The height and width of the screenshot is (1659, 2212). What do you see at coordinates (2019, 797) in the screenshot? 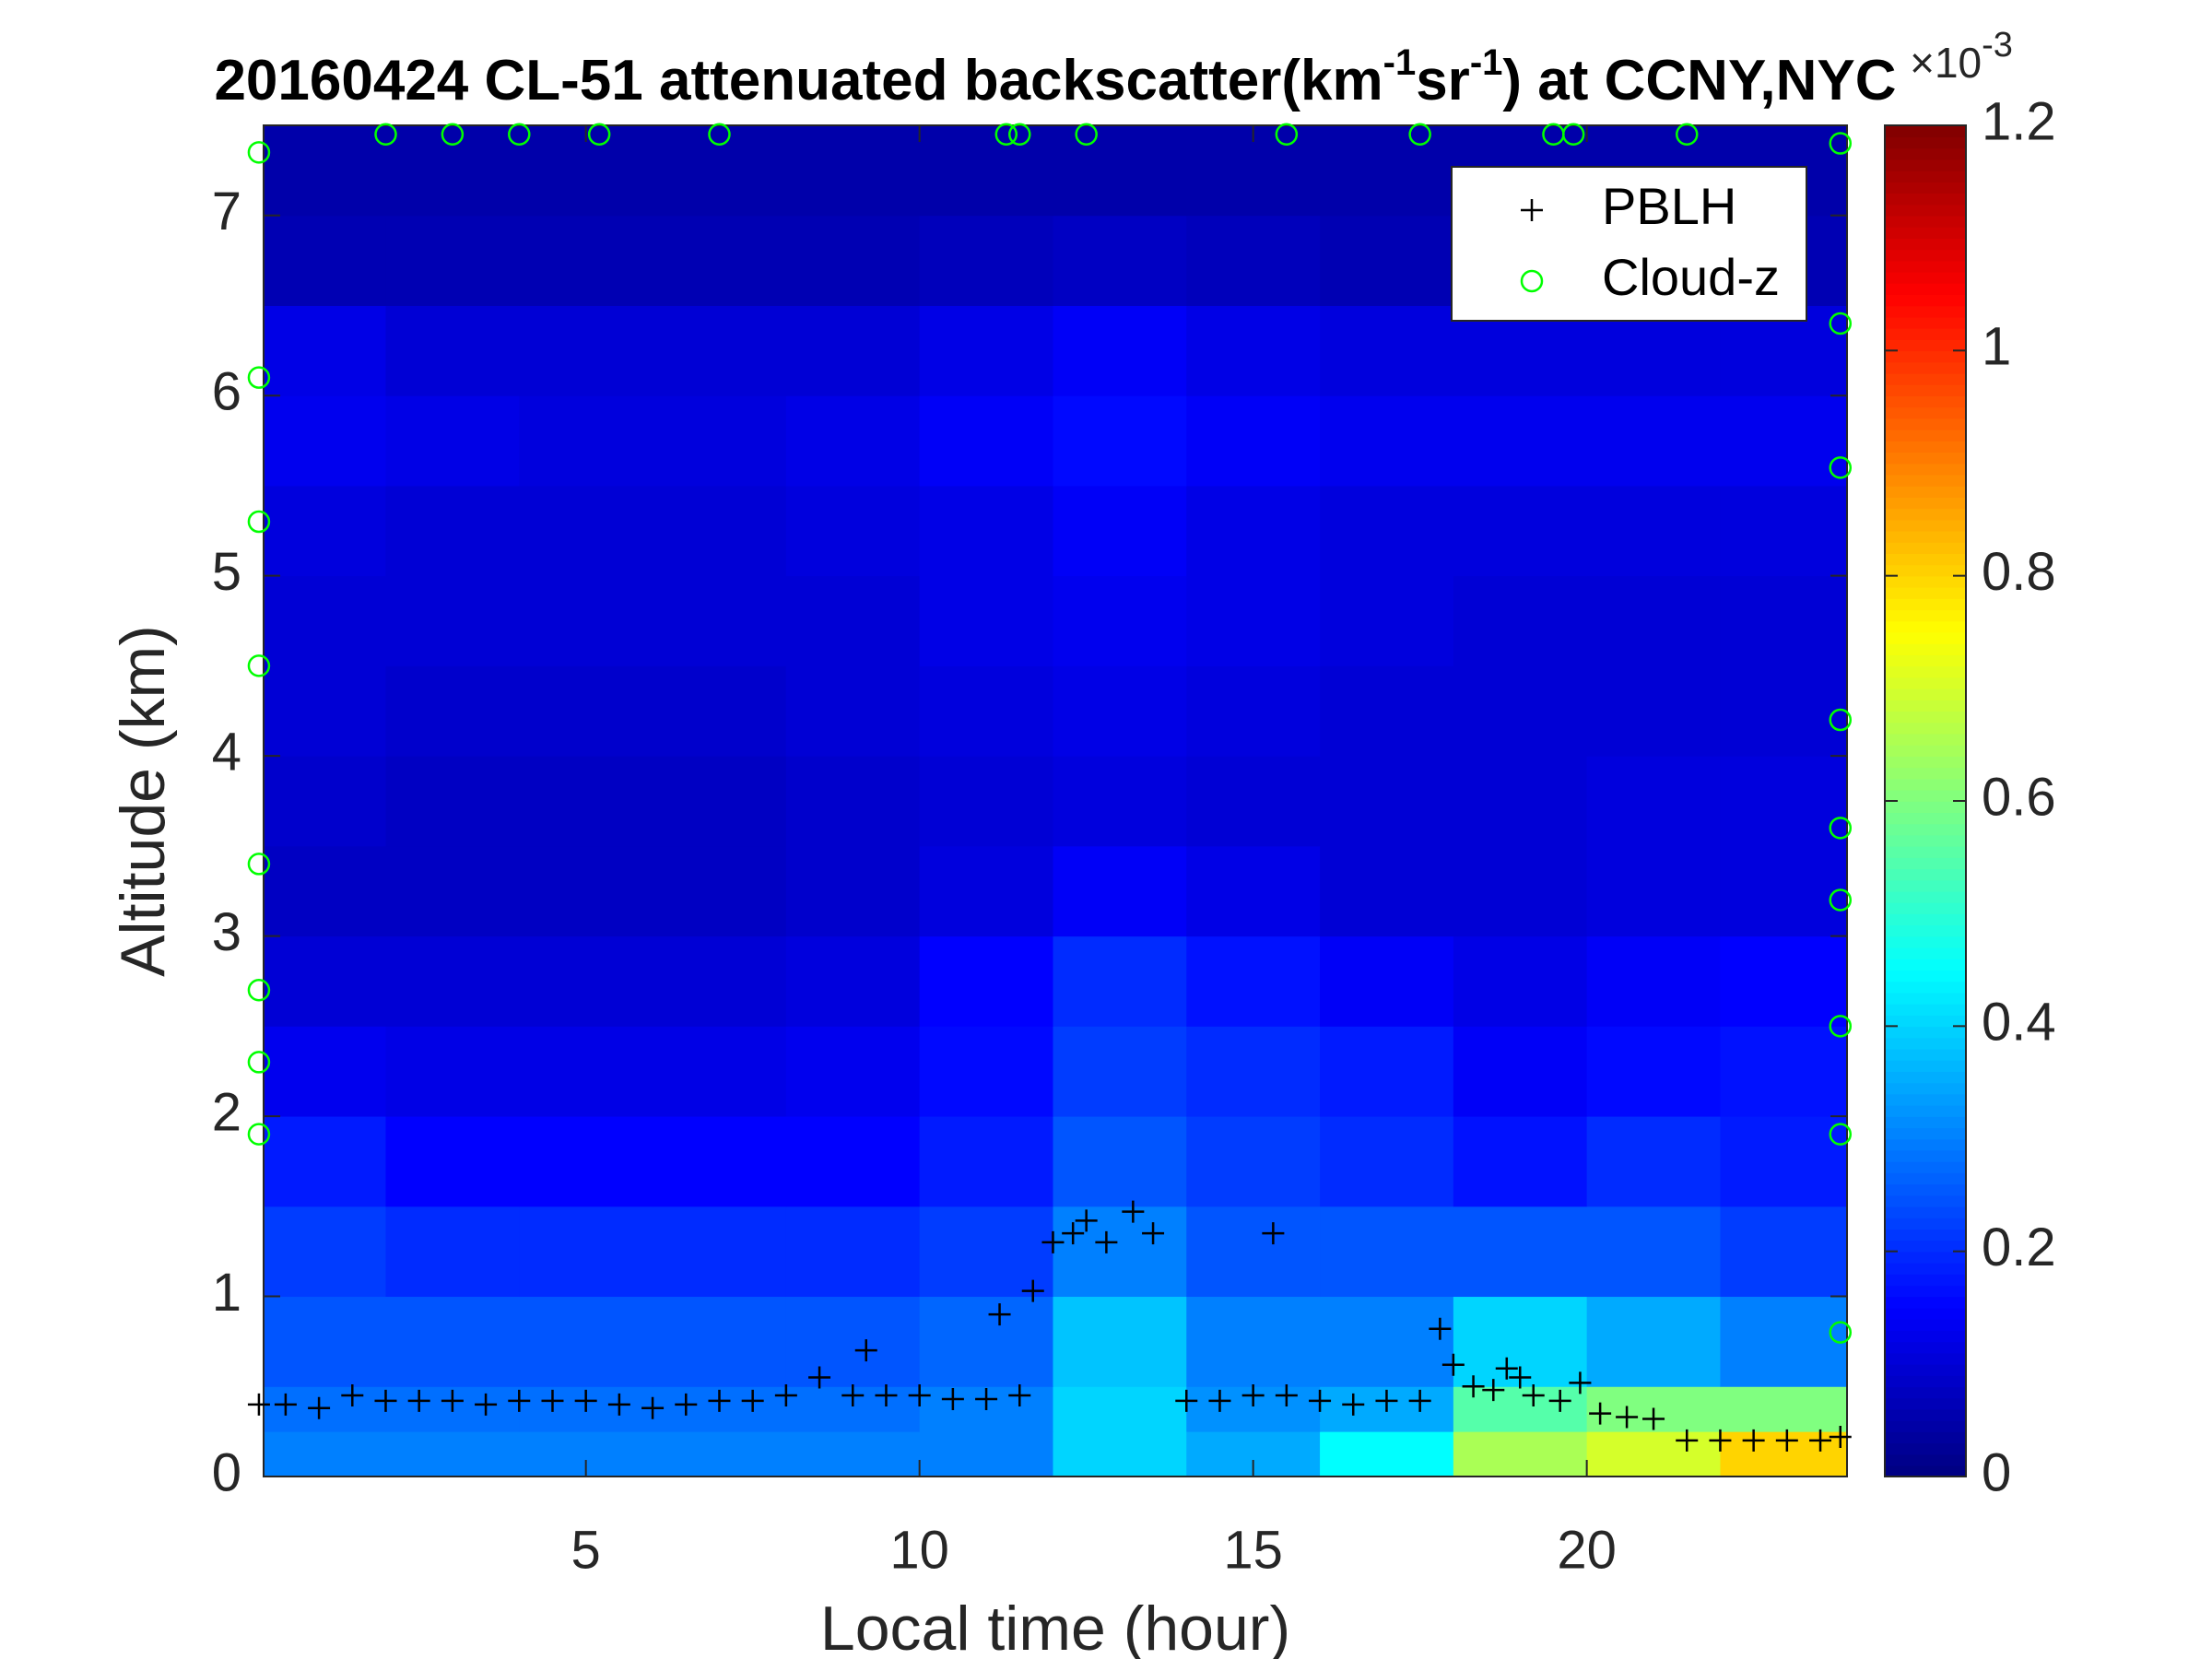
I see `colorbar-tick-label: 0.6` at bounding box center [2019, 797].